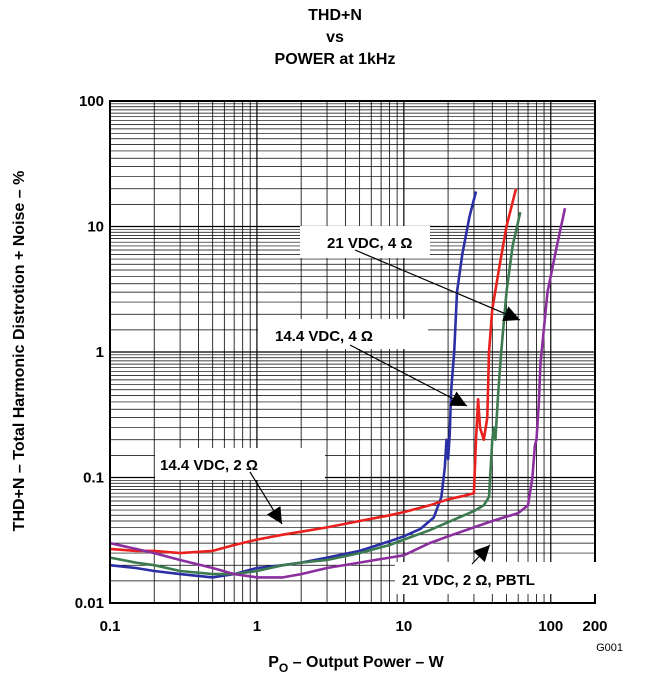  I want to click on title-line-3: POWER at 1kHz, so click(335, 59).